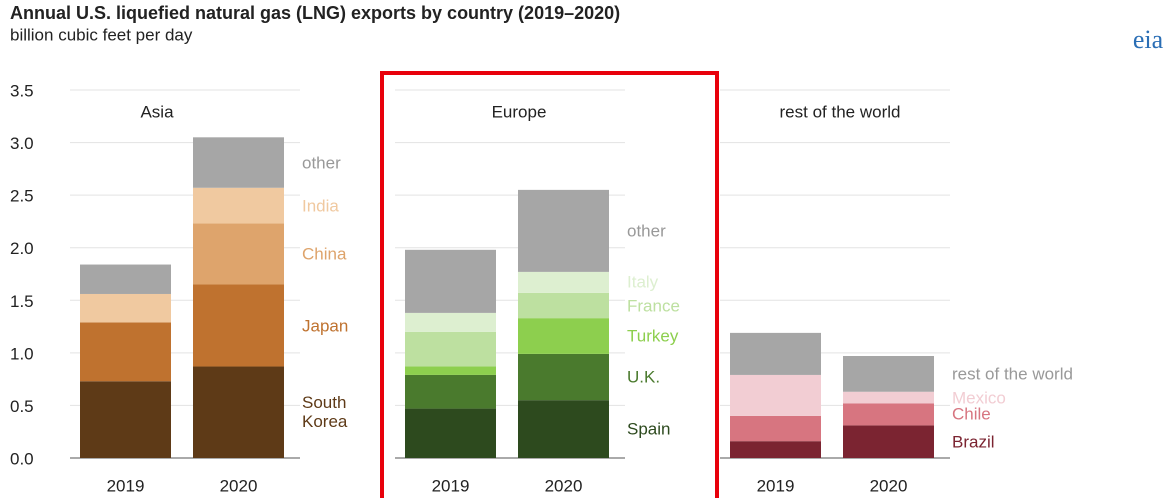 This screenshot has height=498, width=1173. Describe the element at coordinates (653, 336) in the screenshot. I see `series-label: Turkey` at that location.